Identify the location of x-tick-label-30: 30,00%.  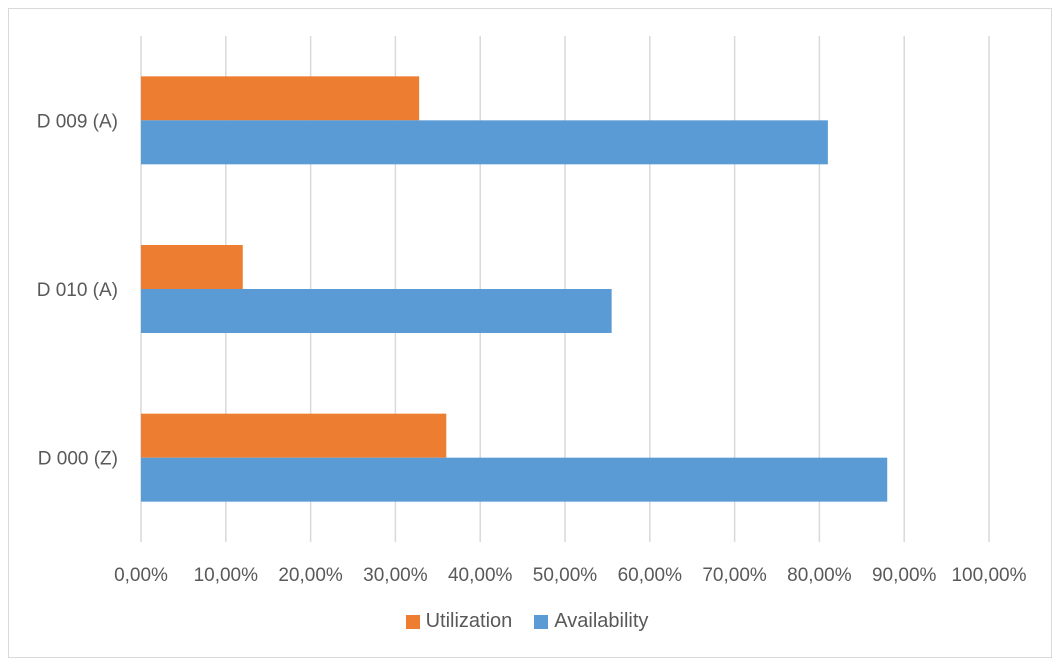
(395, 575).